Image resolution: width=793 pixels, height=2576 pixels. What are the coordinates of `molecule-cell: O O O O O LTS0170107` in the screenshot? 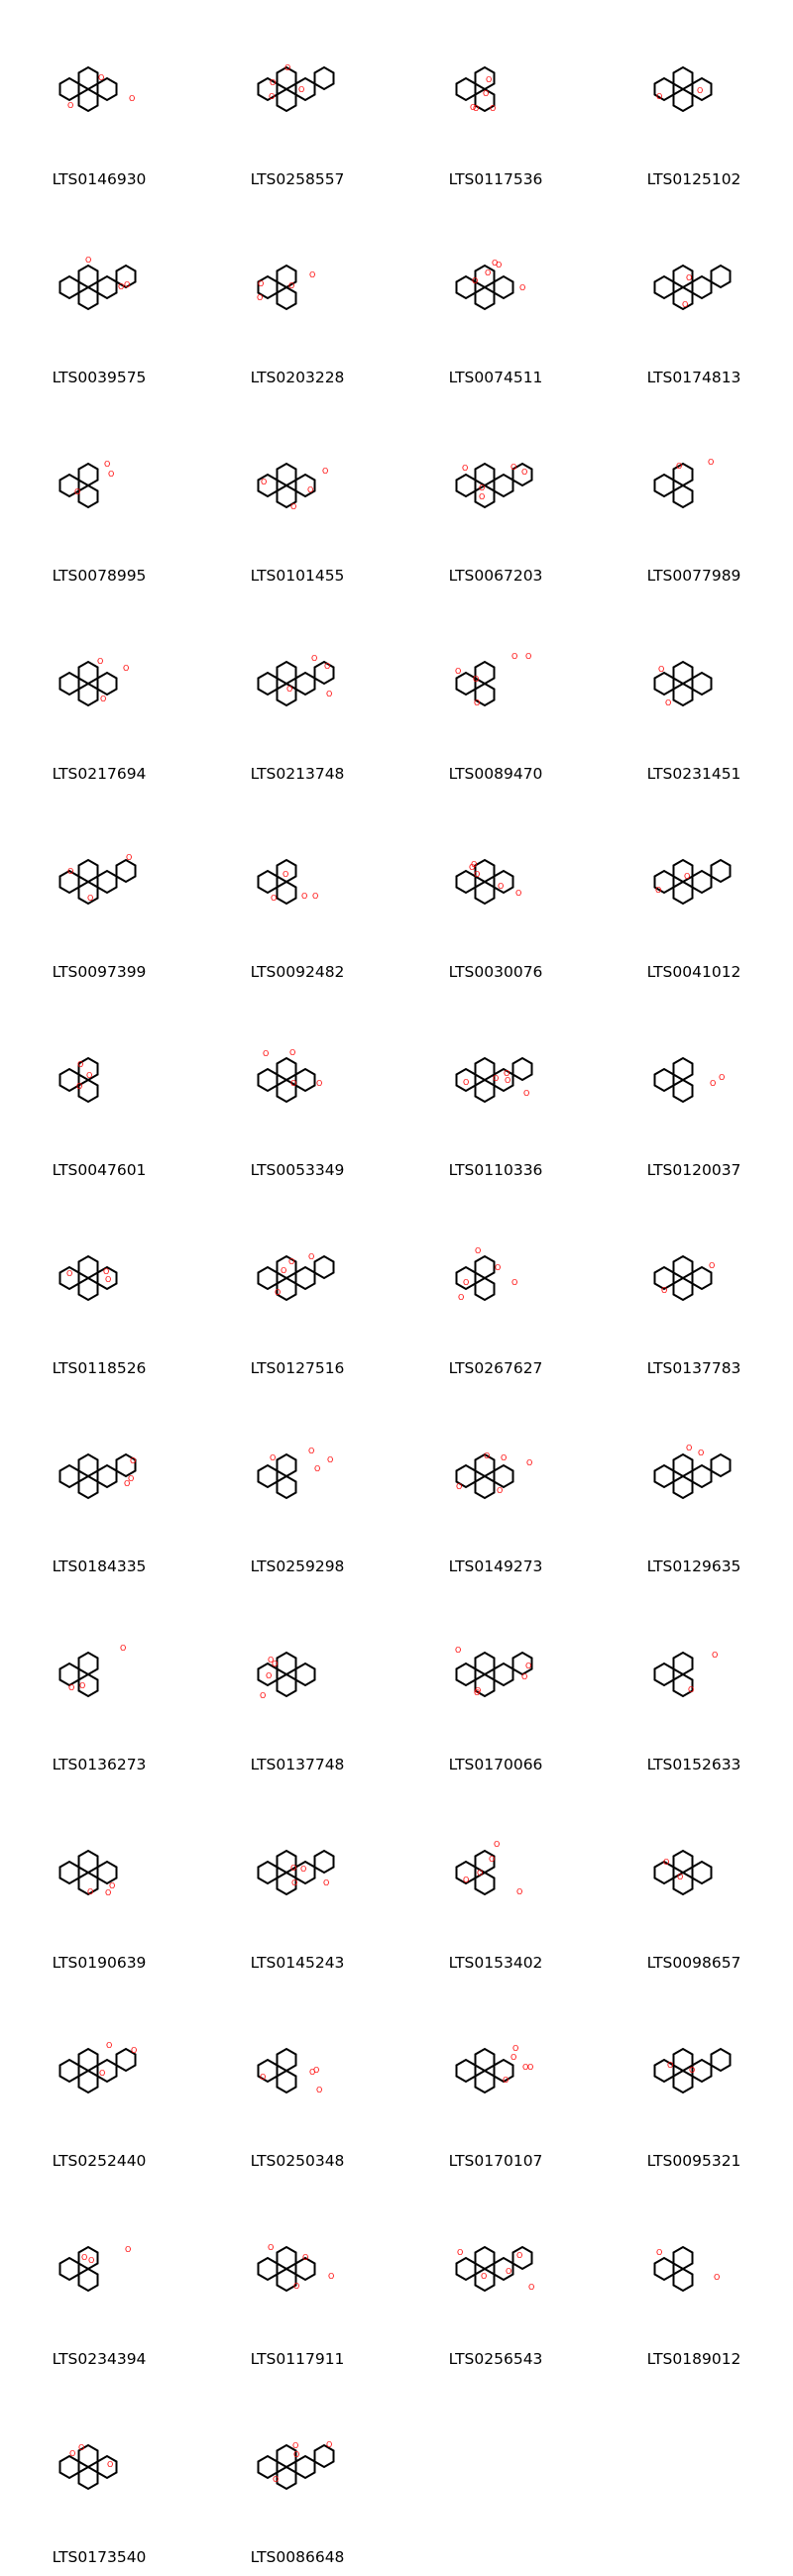 It's located at (495, 2081).